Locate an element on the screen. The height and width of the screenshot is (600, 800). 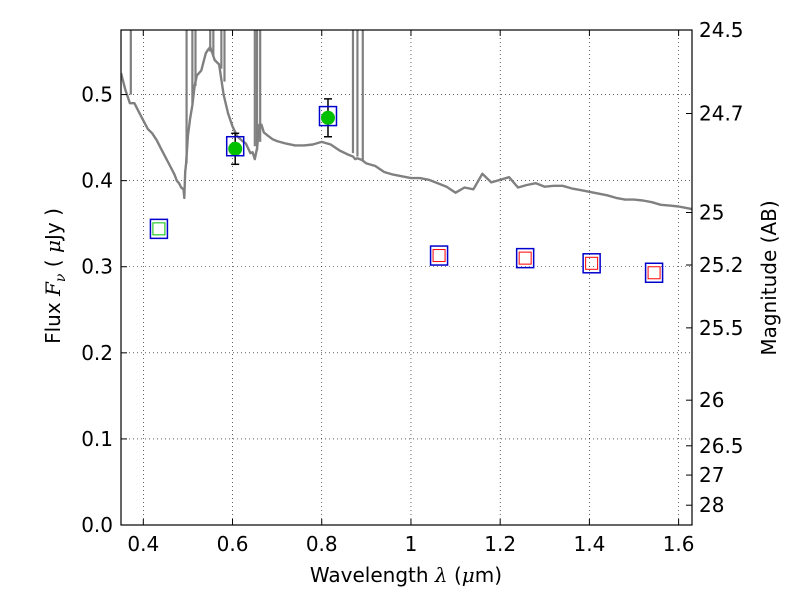
x-axis-title-unit-open: ( is located at coordinates (458, 575).